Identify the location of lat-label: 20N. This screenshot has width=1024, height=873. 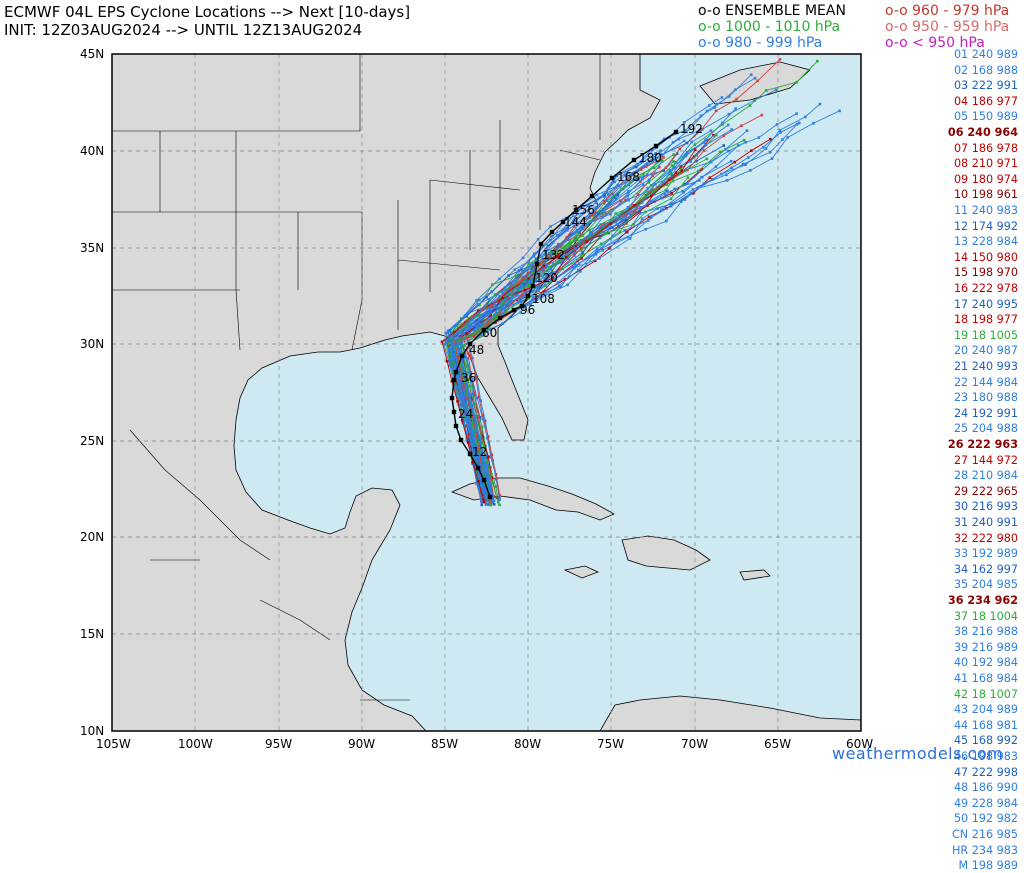
(92, 537).